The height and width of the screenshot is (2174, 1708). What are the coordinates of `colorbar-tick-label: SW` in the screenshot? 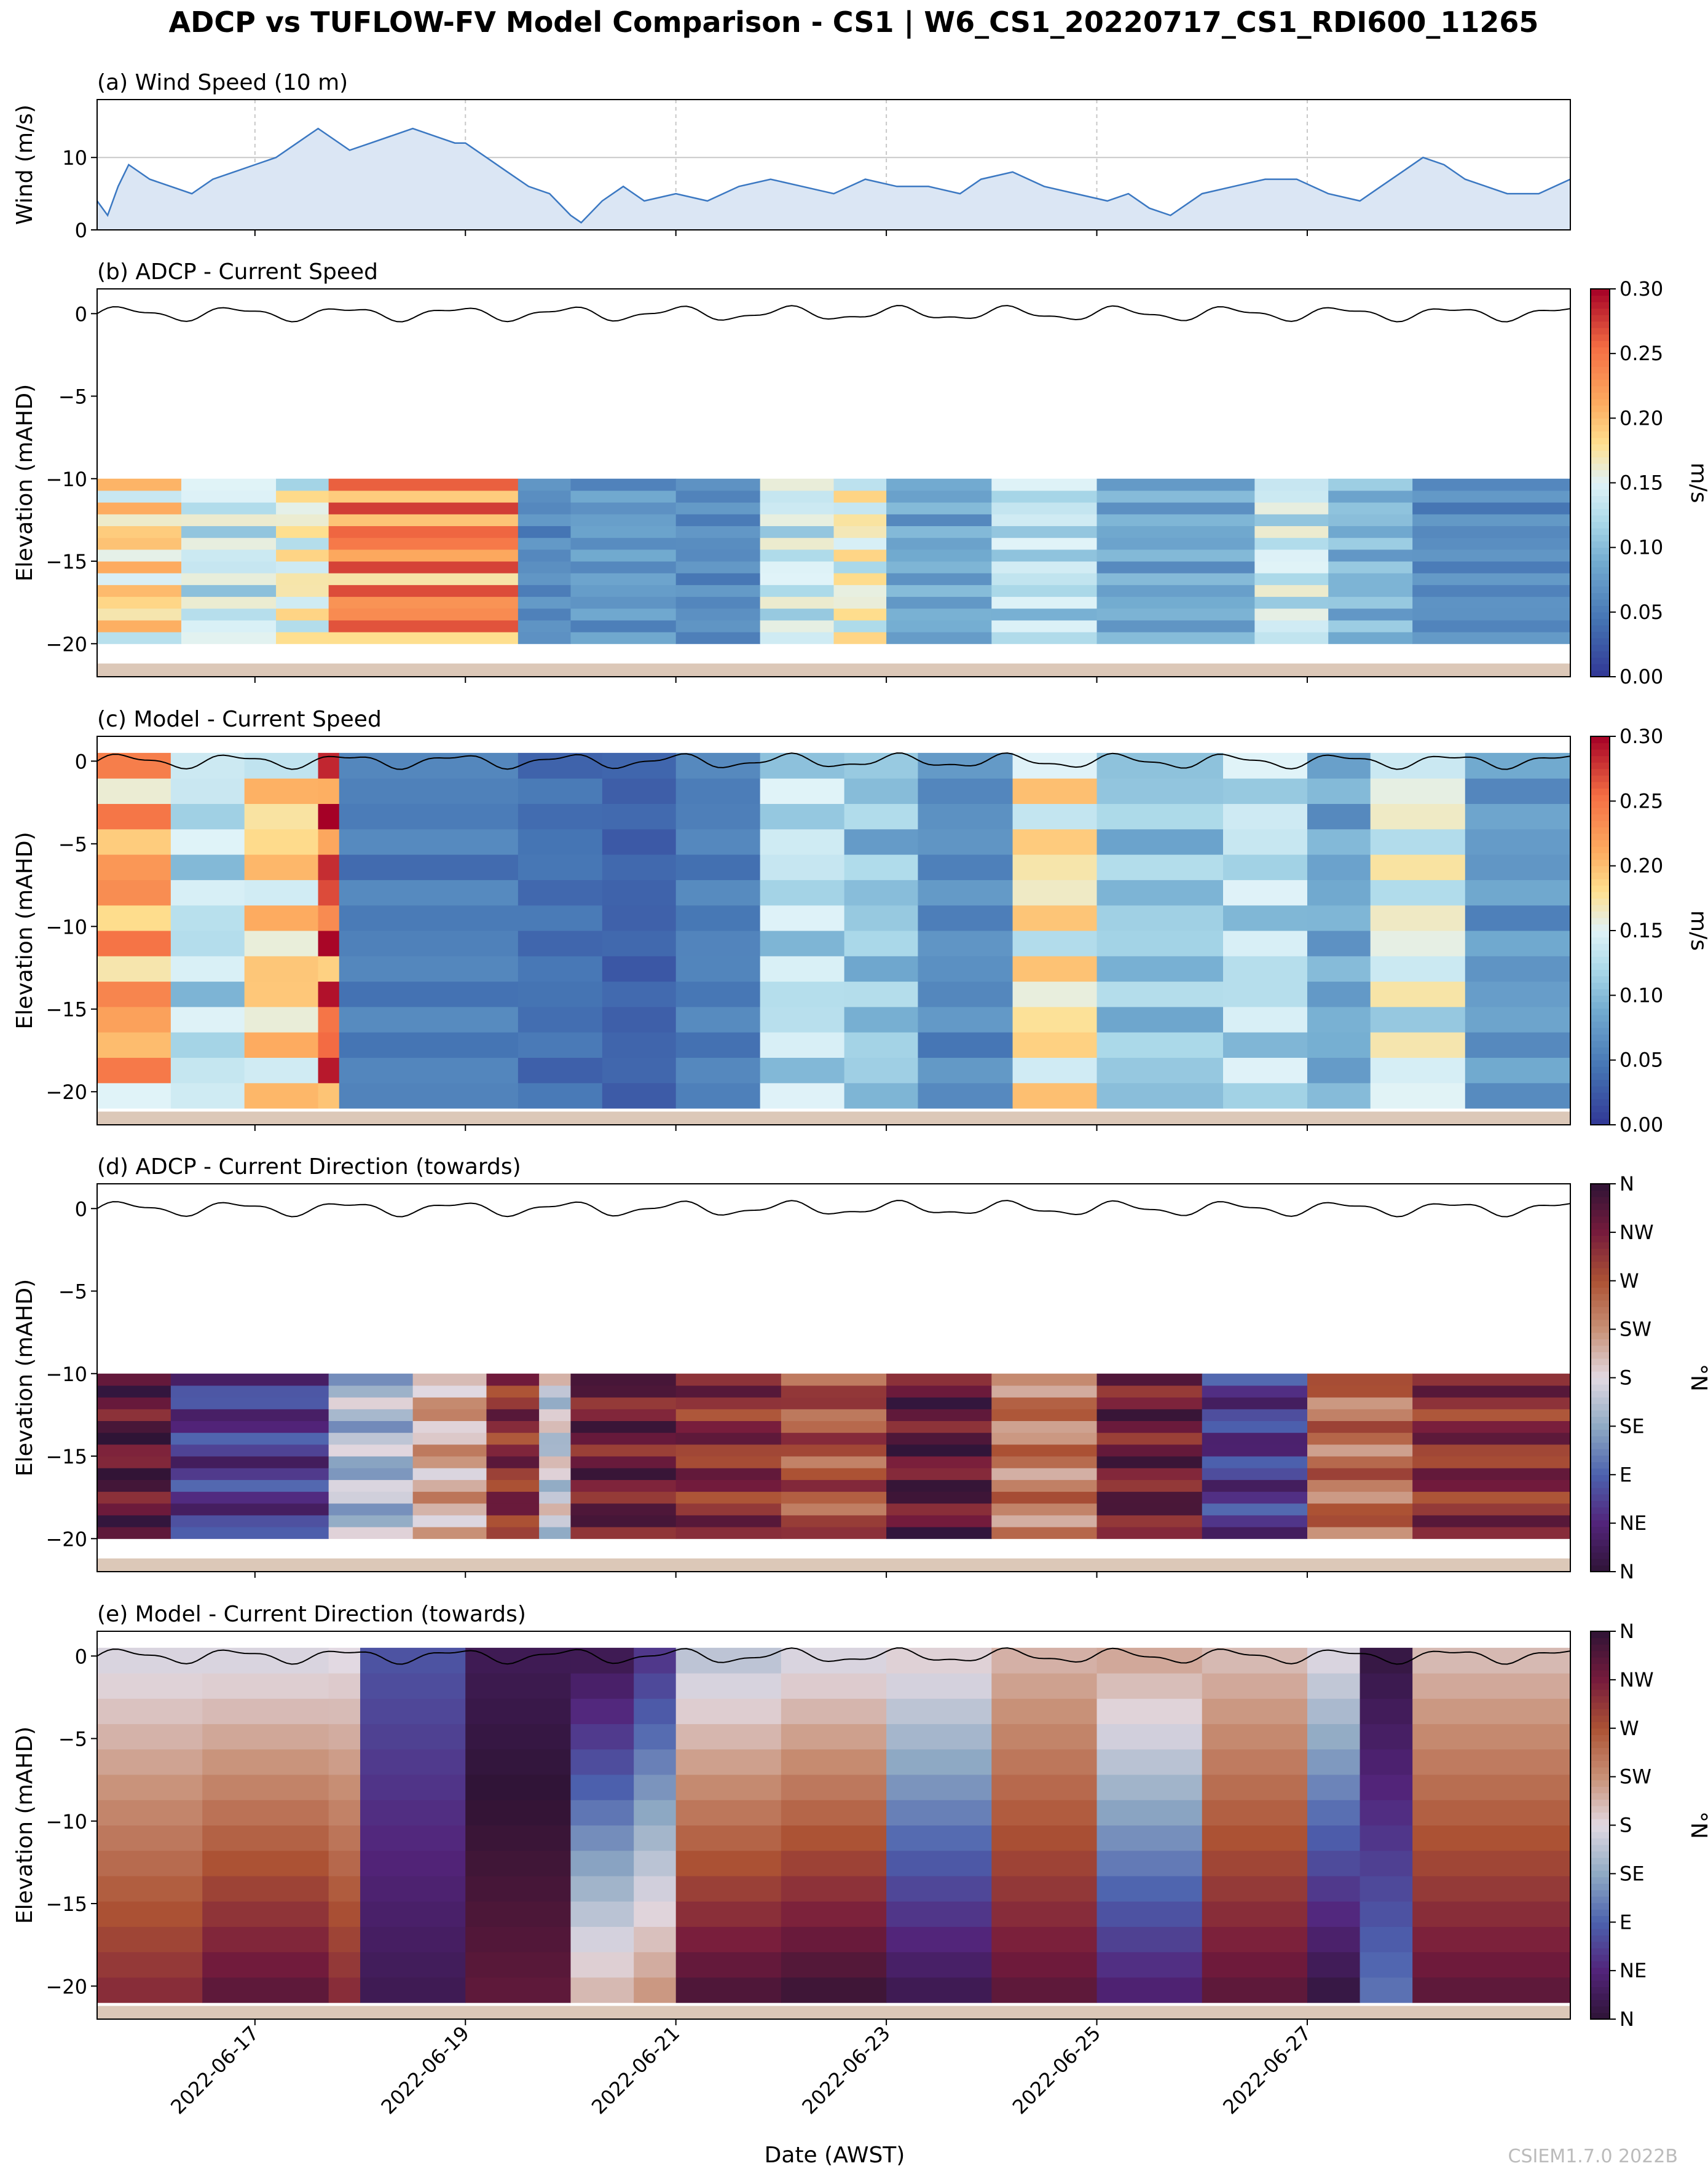 It's located at (1635, 1777).